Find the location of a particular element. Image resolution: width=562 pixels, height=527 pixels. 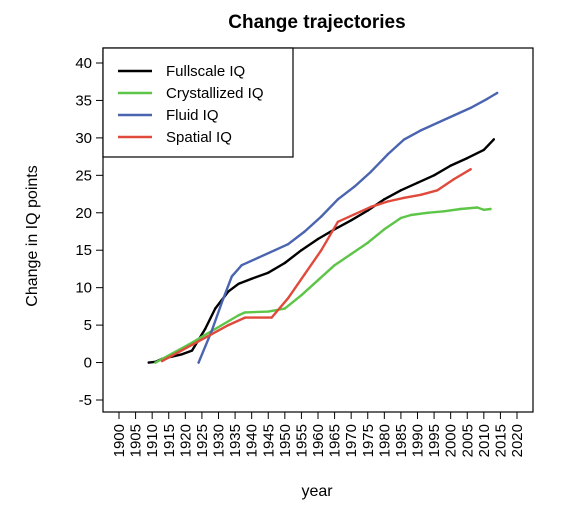

x-tick-label: 2020 is located at coordinates (517, 440).